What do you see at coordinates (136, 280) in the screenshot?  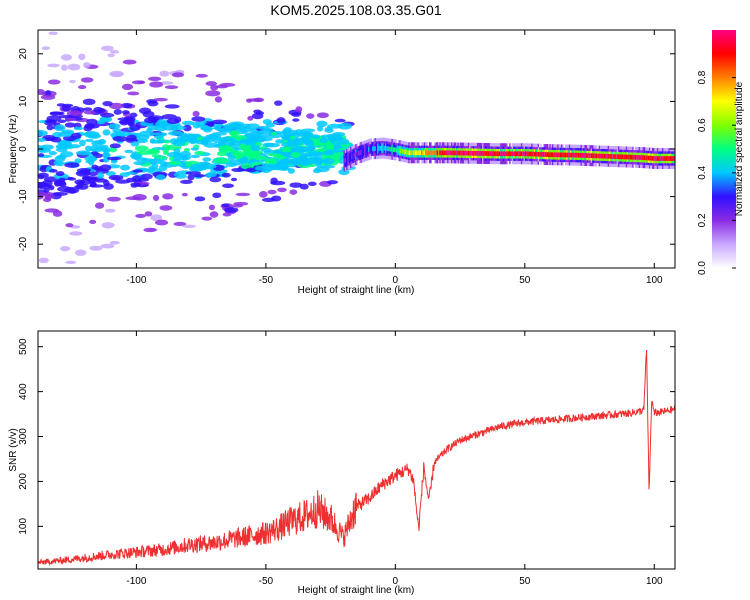 I see `spectrogram-x-tick-label: -100` at bounding box center [136, 280].